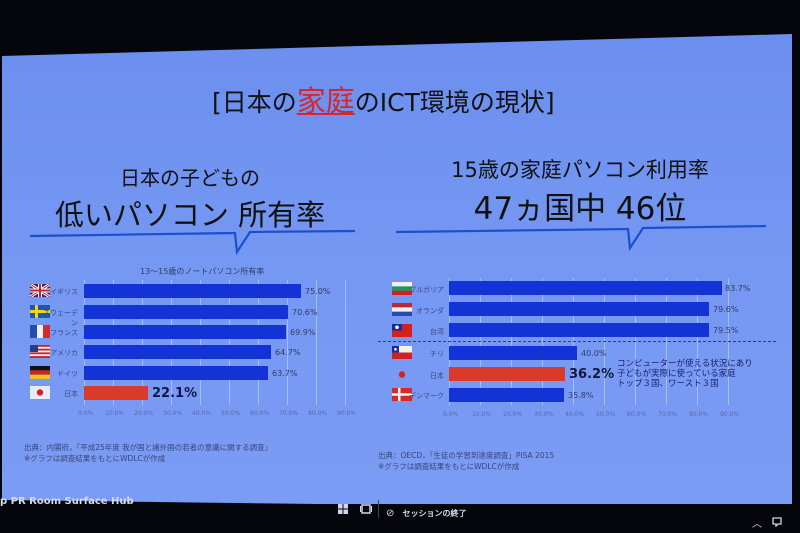 The width and height of the screenshot is (800, 533). I want to click on flag-sweden-icon, so click(40, 311).